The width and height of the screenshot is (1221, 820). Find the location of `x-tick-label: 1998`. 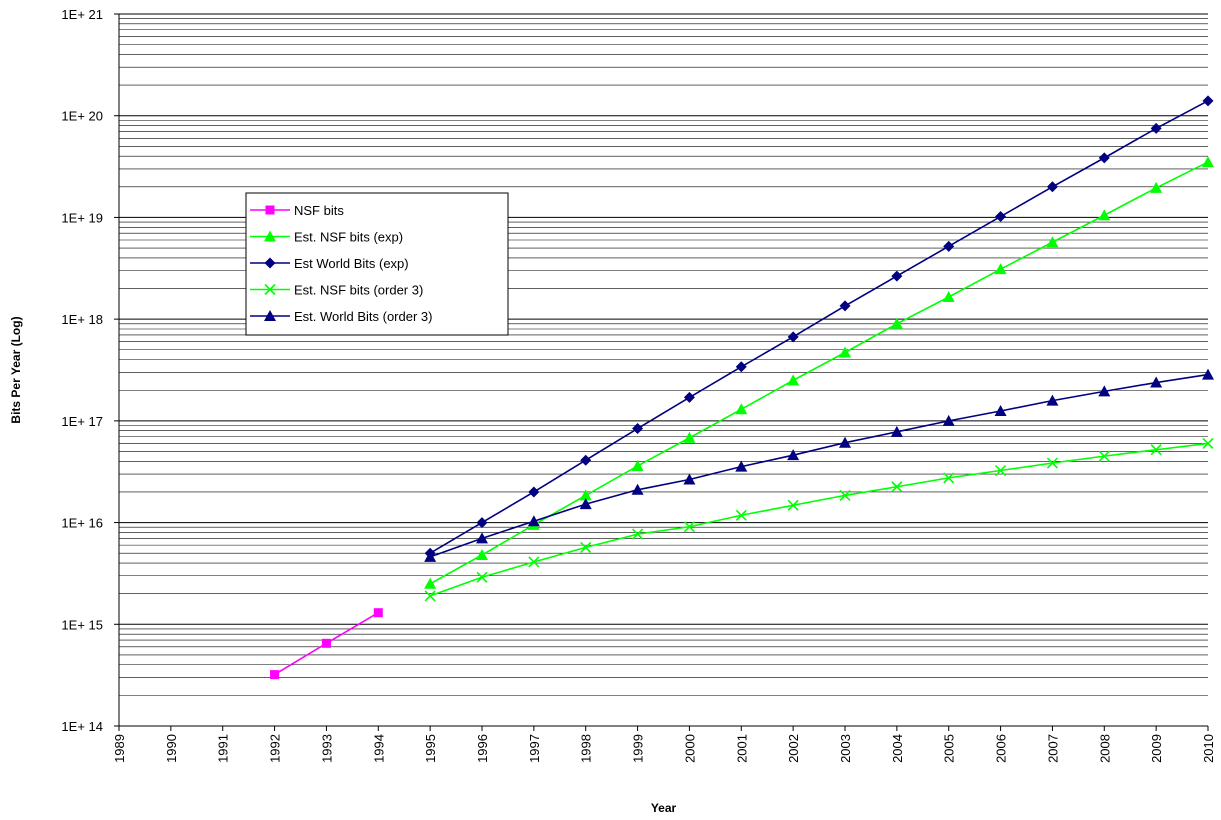

x-tick-label: 1998 is located at coordinates (586, 748).